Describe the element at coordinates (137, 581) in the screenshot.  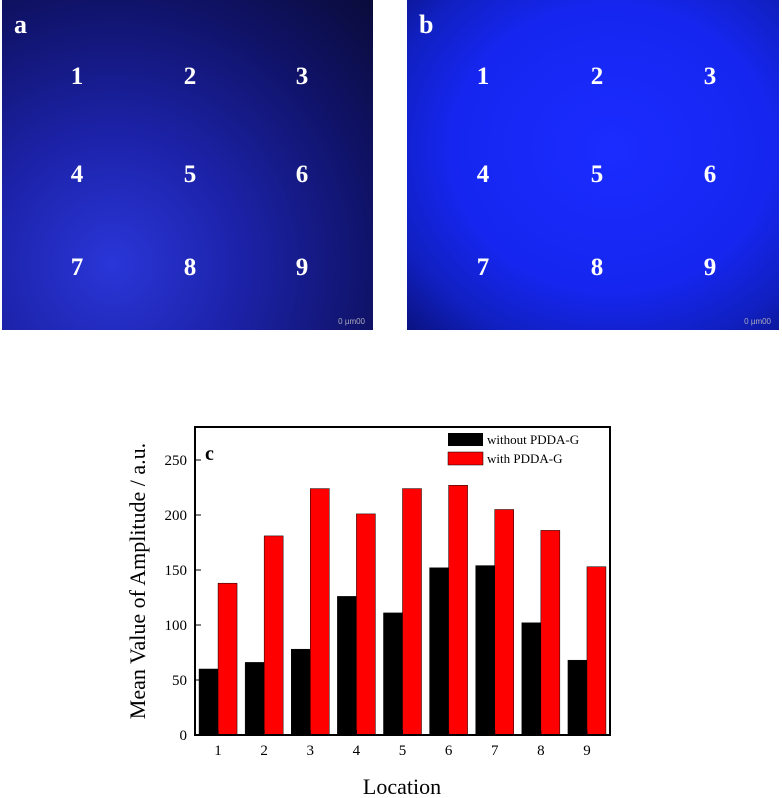
I see `y-axis-label: Mean Value of Amplitude / a.u.` at that location.